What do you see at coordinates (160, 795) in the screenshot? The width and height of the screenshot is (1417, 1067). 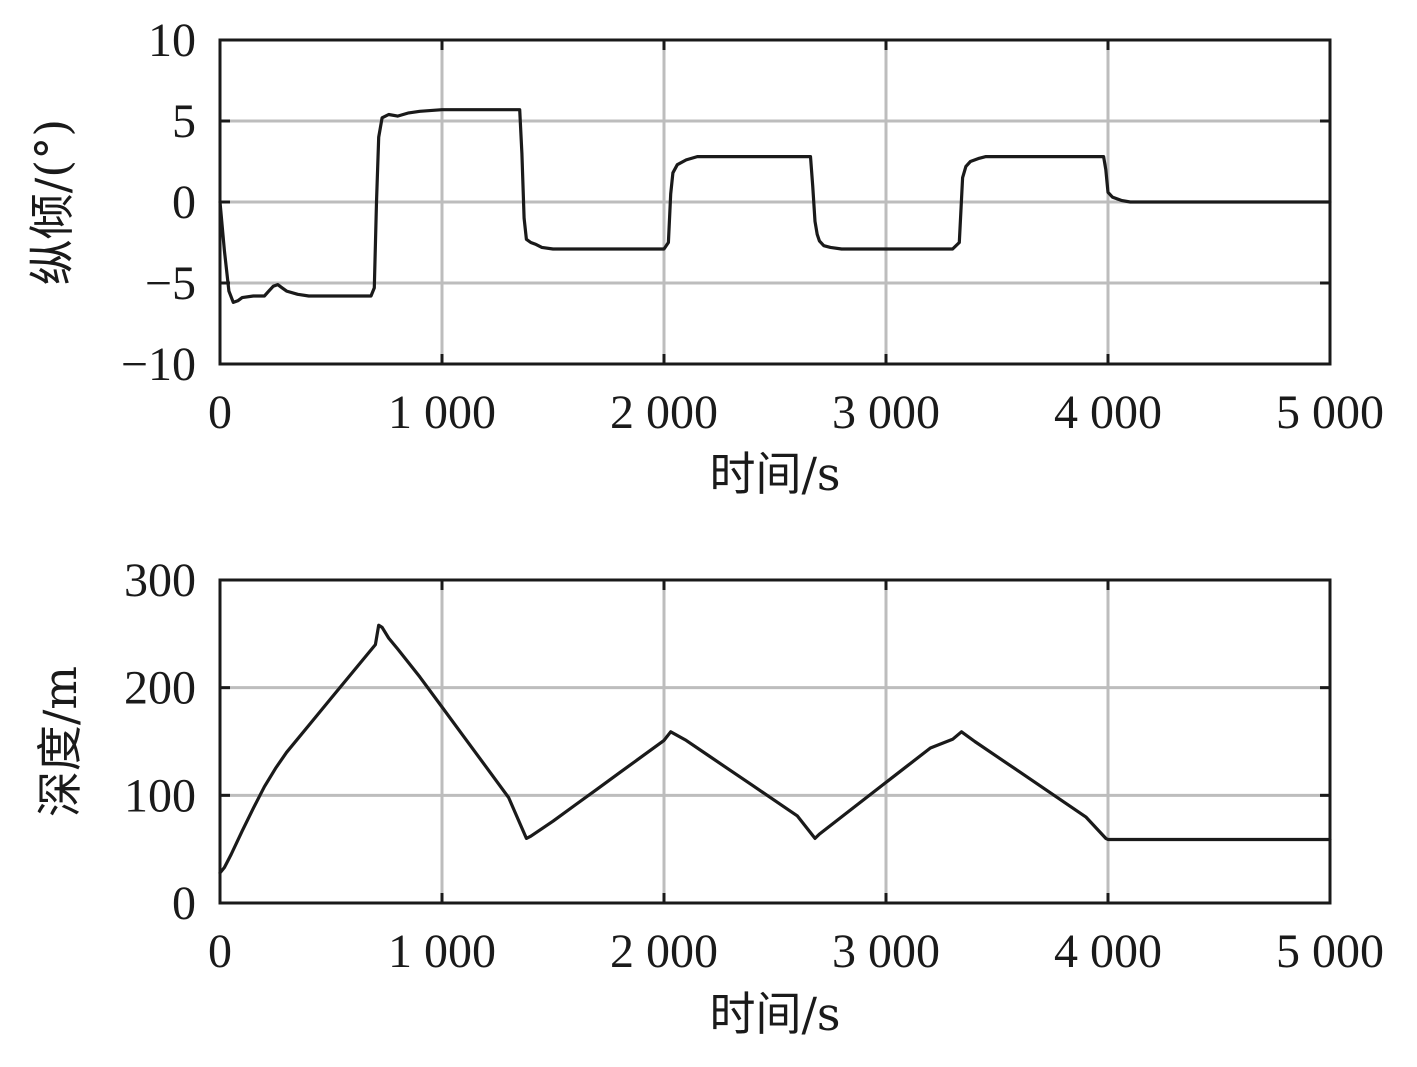 I see `y-tick-label: 100` at bounding box center [160, 795].